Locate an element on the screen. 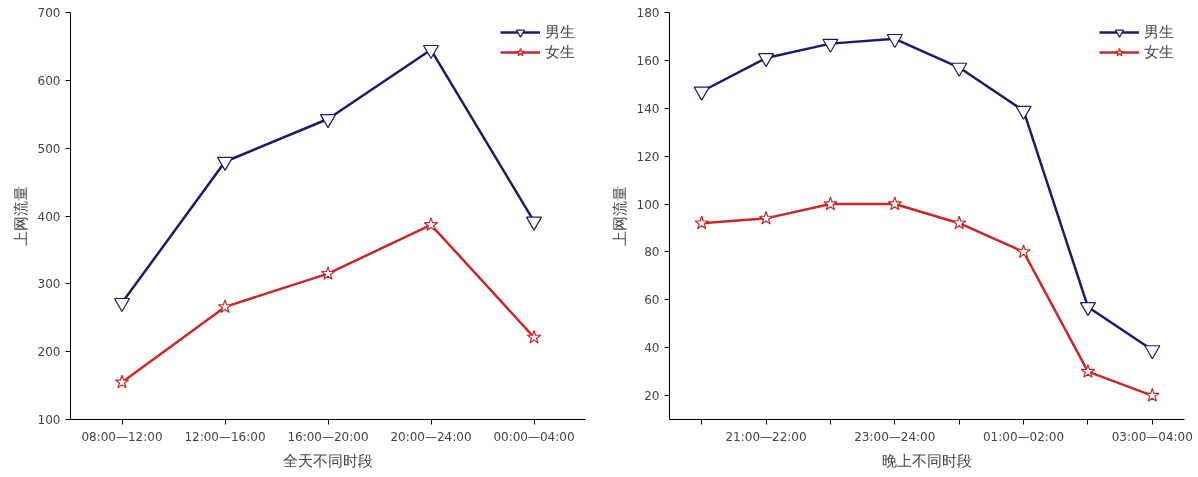 The image size is (1198, 477). x-tick-label: 00:00—04:00 is located at coordinates (534, 436).